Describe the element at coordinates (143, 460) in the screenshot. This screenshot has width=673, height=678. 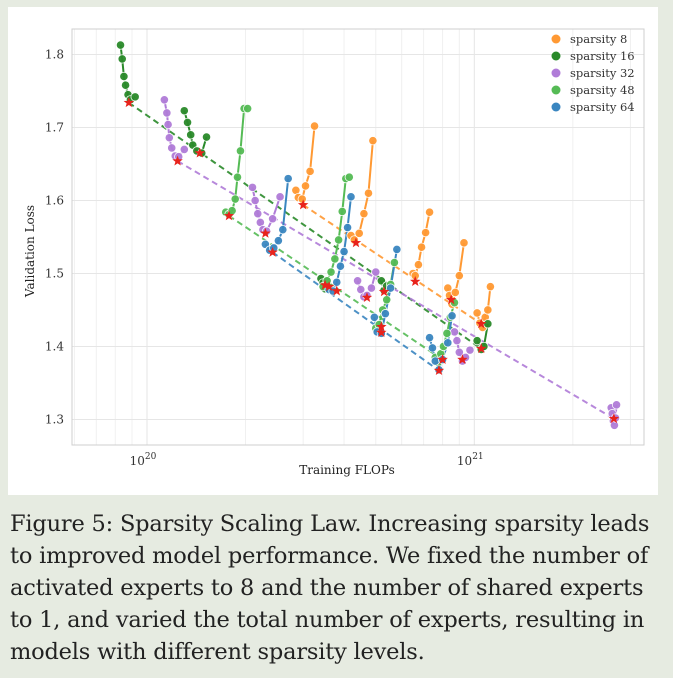
I see `x-tick-label: 1020` at that location.